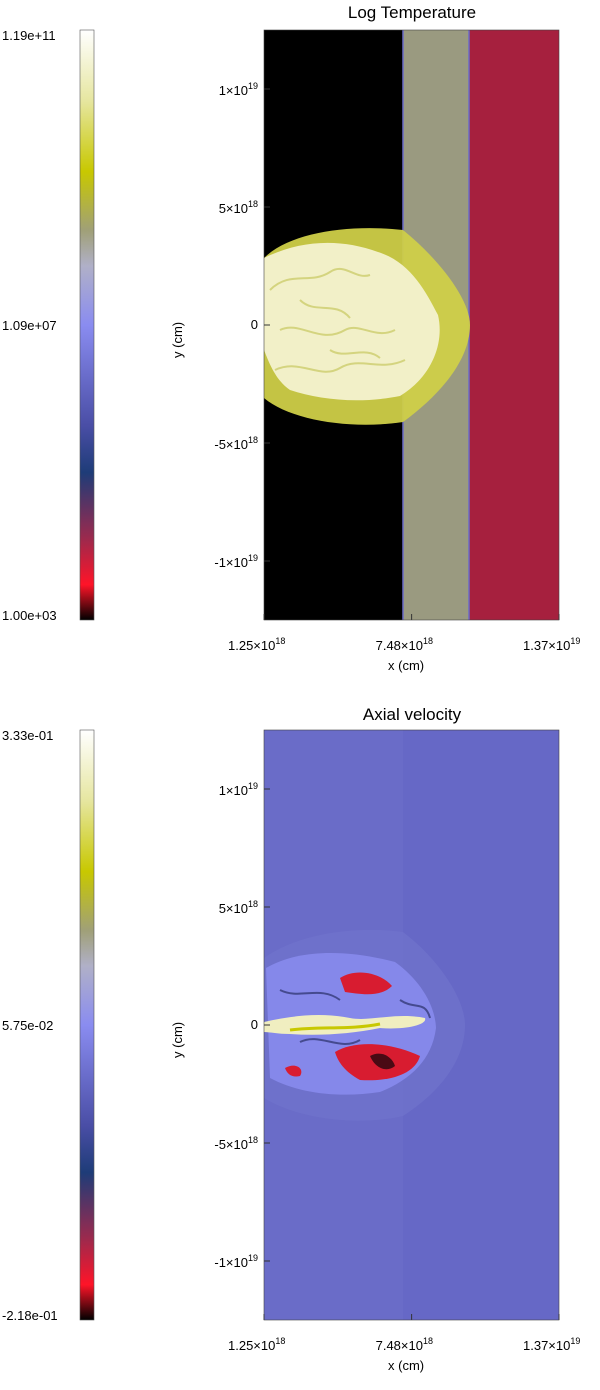 Image resolution: width=600 pixels, height=1390 pixels. I want to click on colorbar-min-label: -2.18e-01, so click(30, 1315).